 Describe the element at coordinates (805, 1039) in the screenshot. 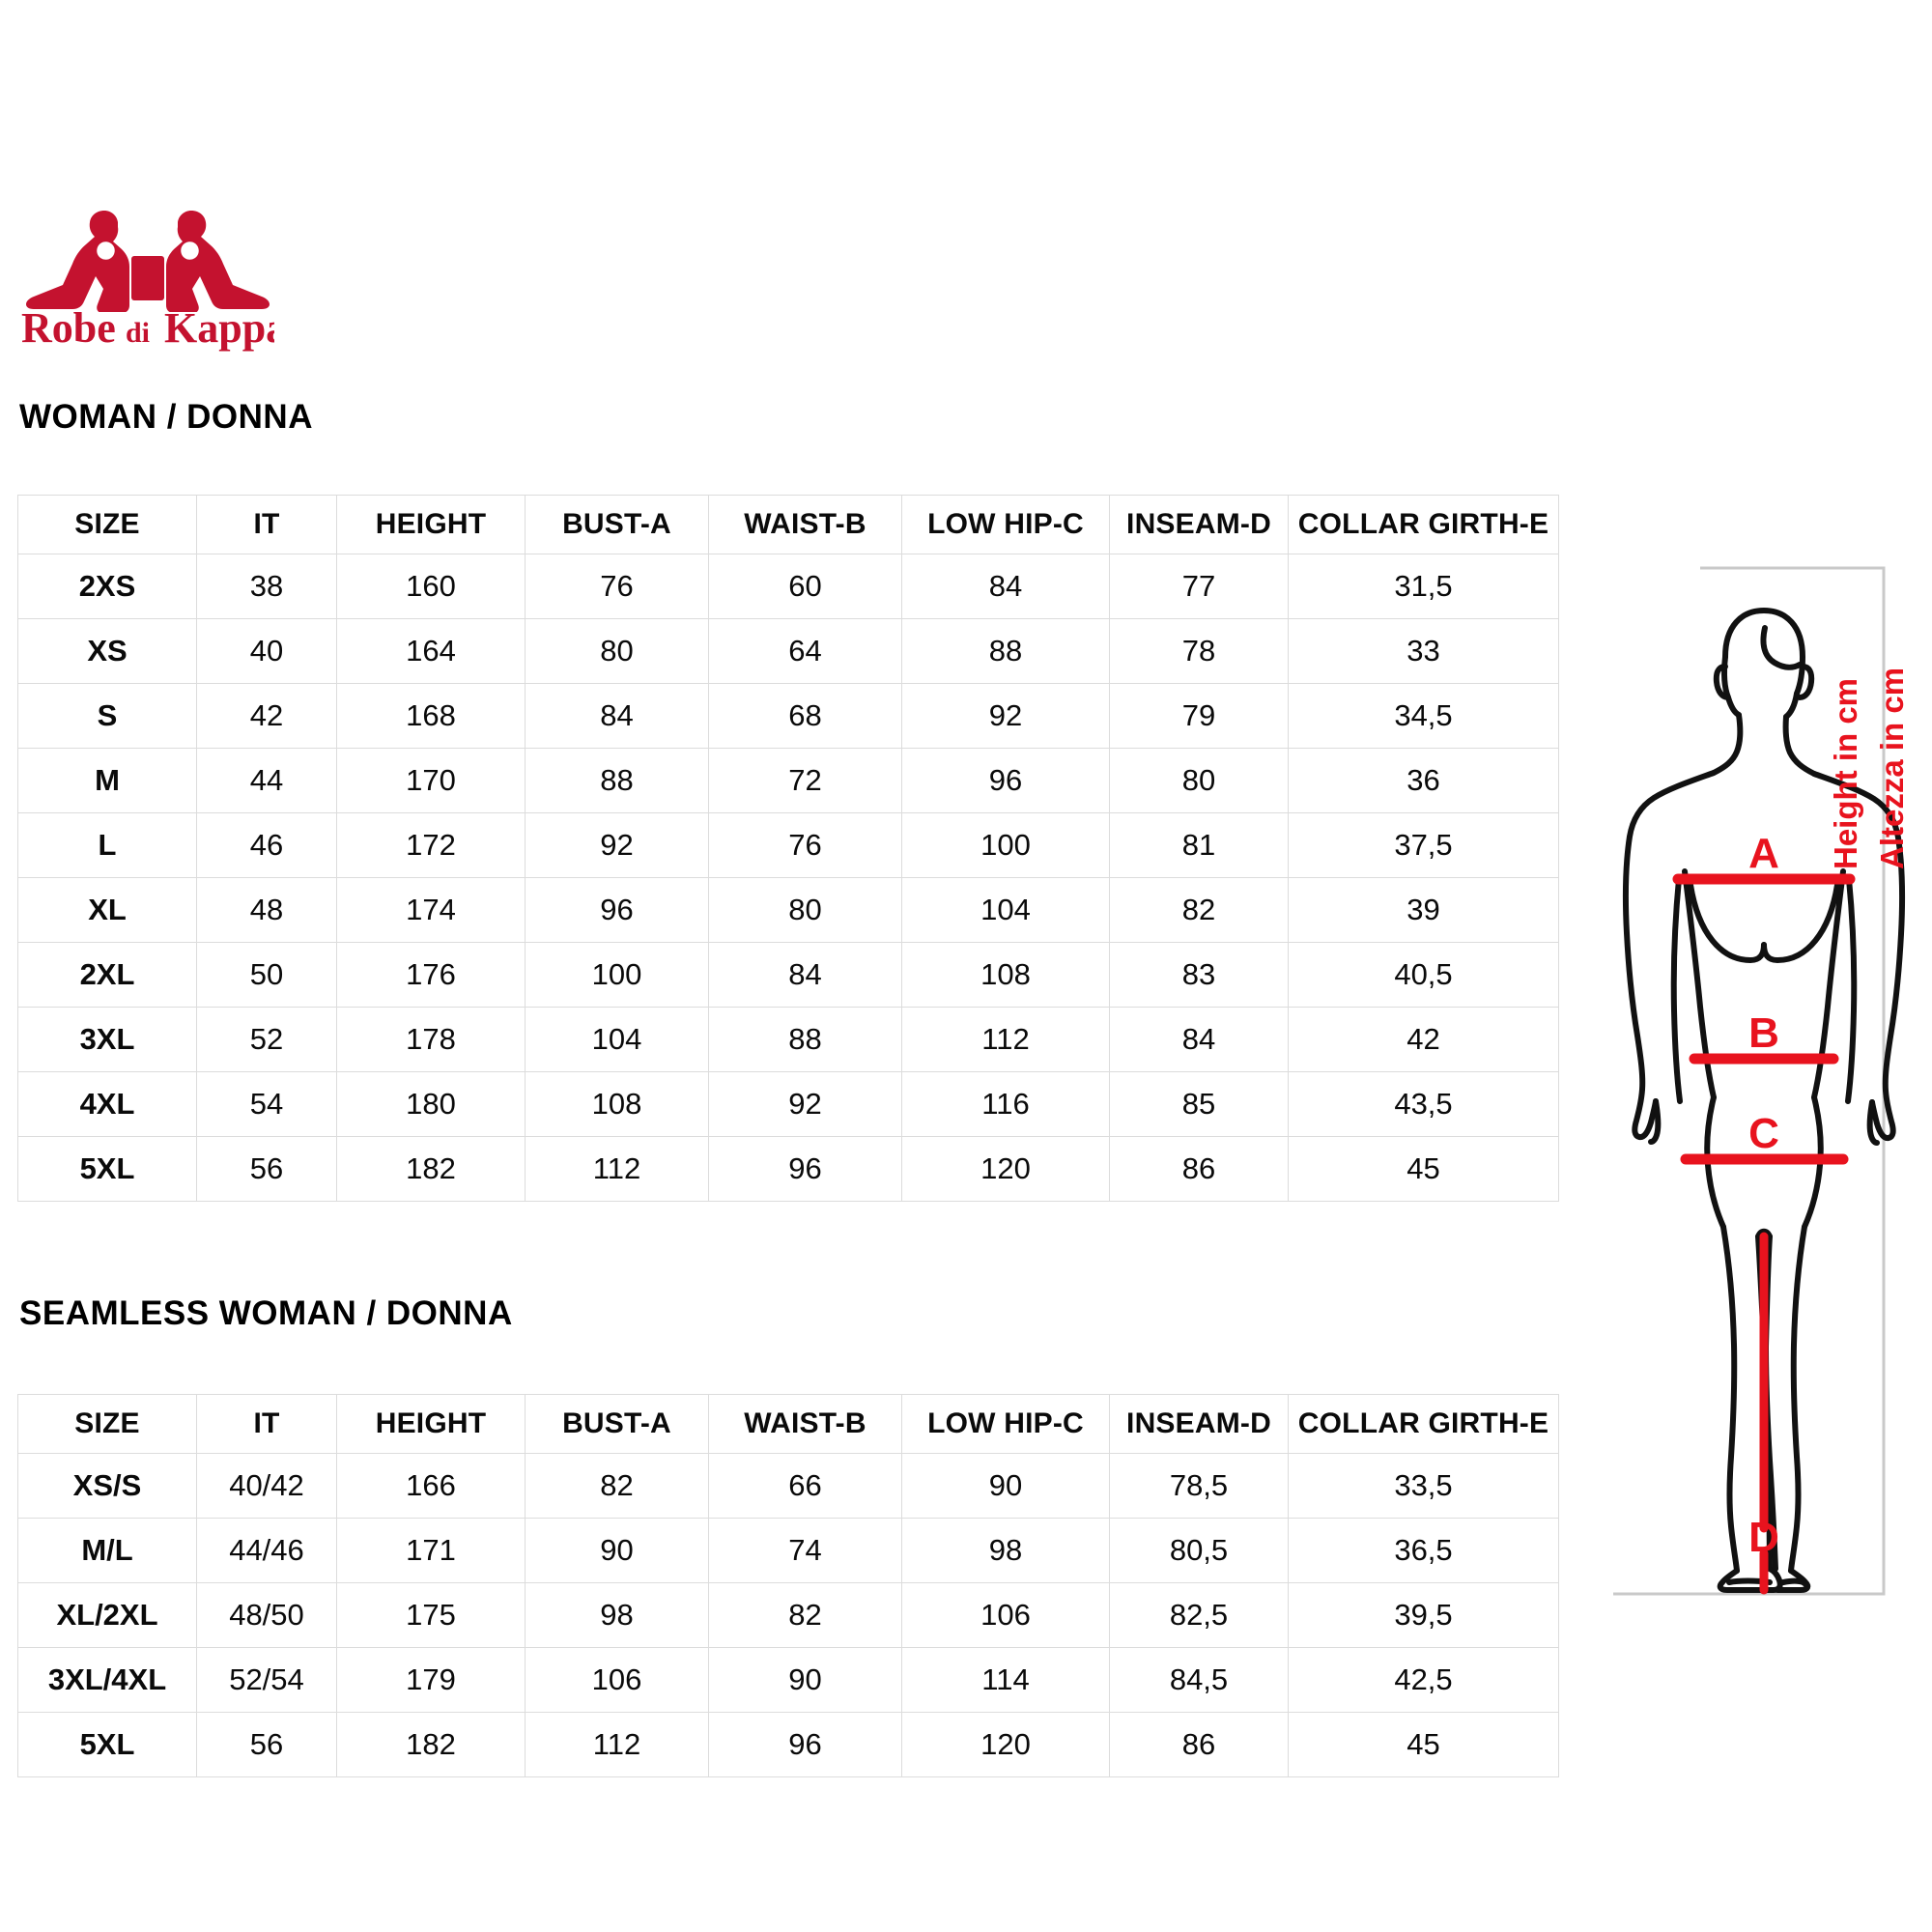

I see `cell-waist: 88` at that location.